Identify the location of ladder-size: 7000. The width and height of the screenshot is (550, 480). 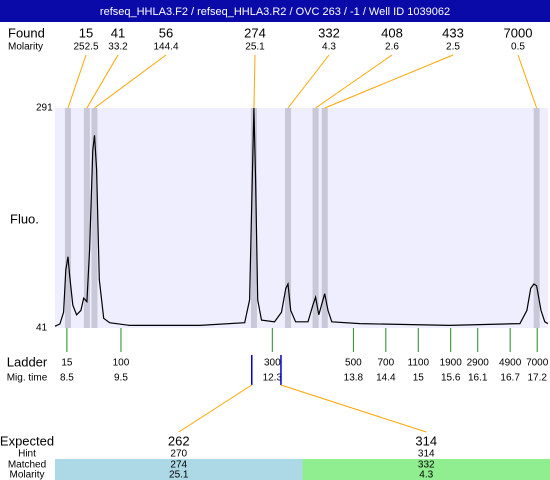
(537, 363).